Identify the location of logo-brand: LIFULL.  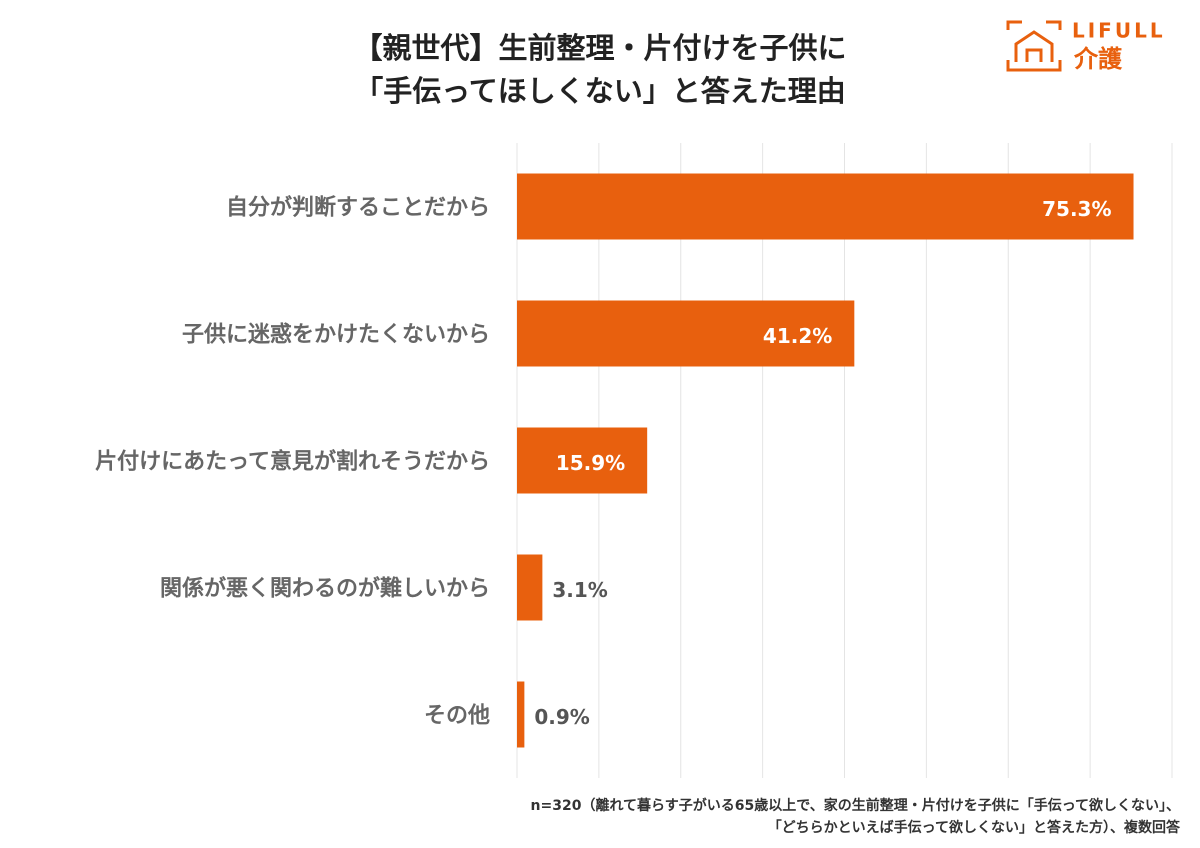
(1119, 31).